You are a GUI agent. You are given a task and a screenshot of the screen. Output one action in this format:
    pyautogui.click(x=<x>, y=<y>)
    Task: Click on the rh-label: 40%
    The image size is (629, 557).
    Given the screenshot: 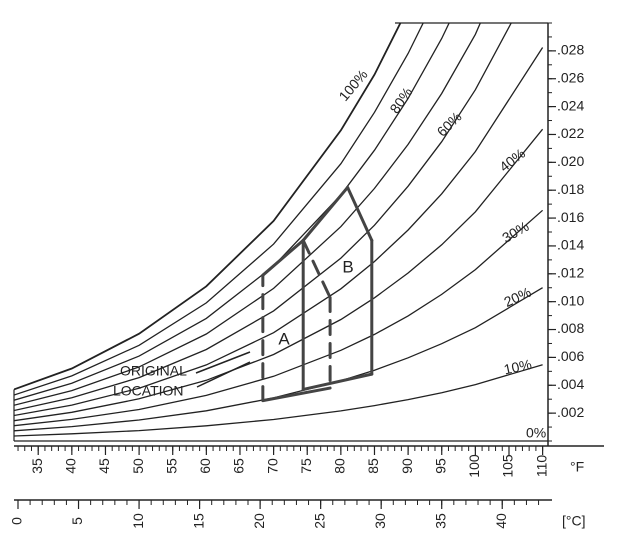 What is the action you would take?
    pyautogui.click(x=512, y=160)
    